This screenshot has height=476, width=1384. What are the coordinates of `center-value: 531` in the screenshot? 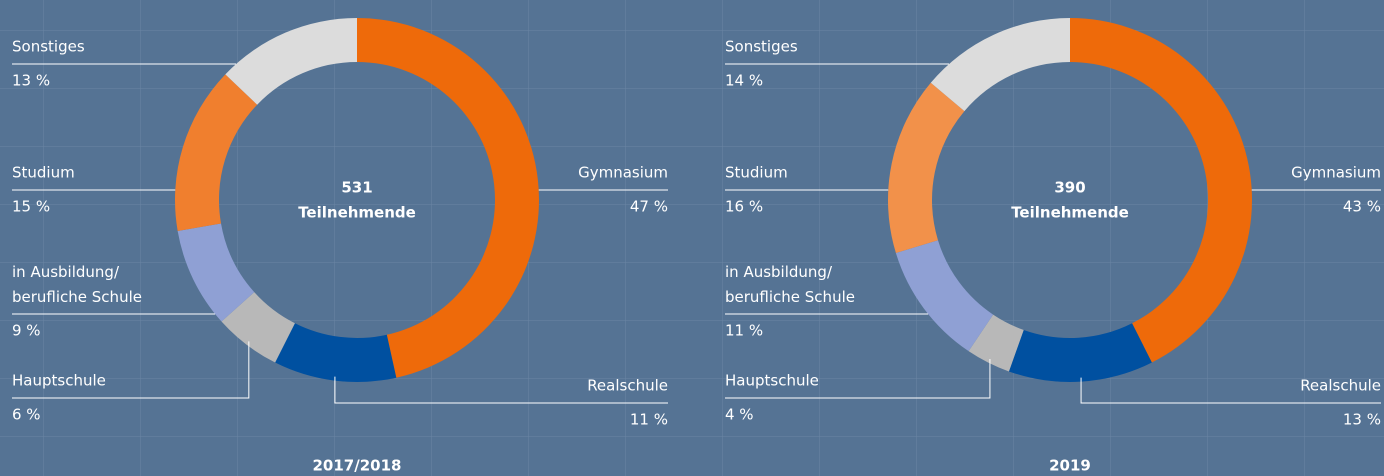 It's located at (356, 188).